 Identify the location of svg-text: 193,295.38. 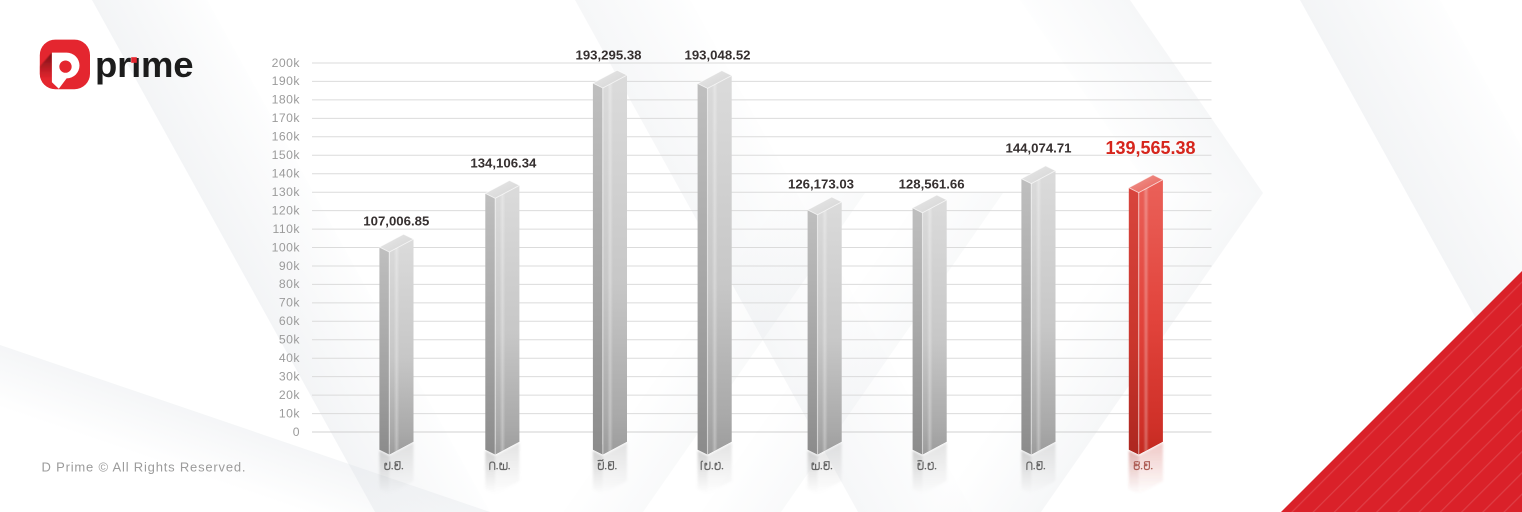
(608, 55).